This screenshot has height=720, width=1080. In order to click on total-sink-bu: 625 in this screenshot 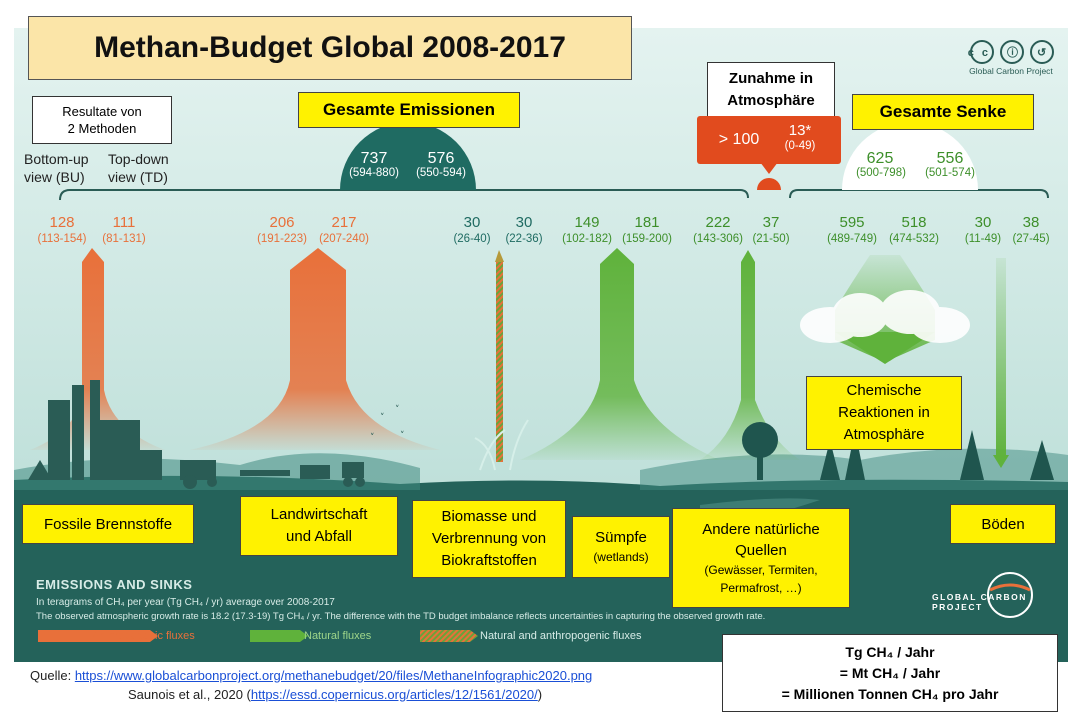, I will do `click(880, 158)`.